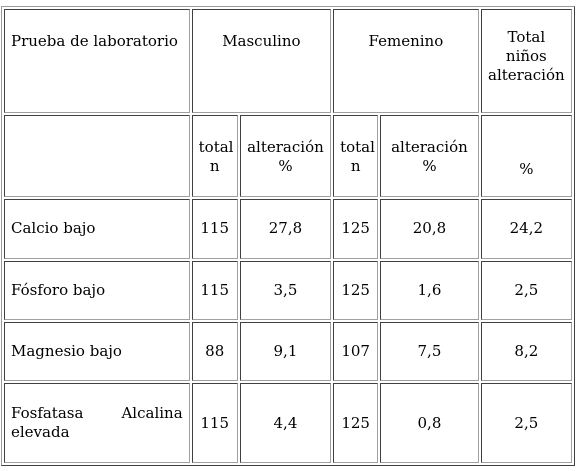 The height and width of the screenshot is (471, 579). I want to click on cell-total-pct: 24,2, so click(526, 229).